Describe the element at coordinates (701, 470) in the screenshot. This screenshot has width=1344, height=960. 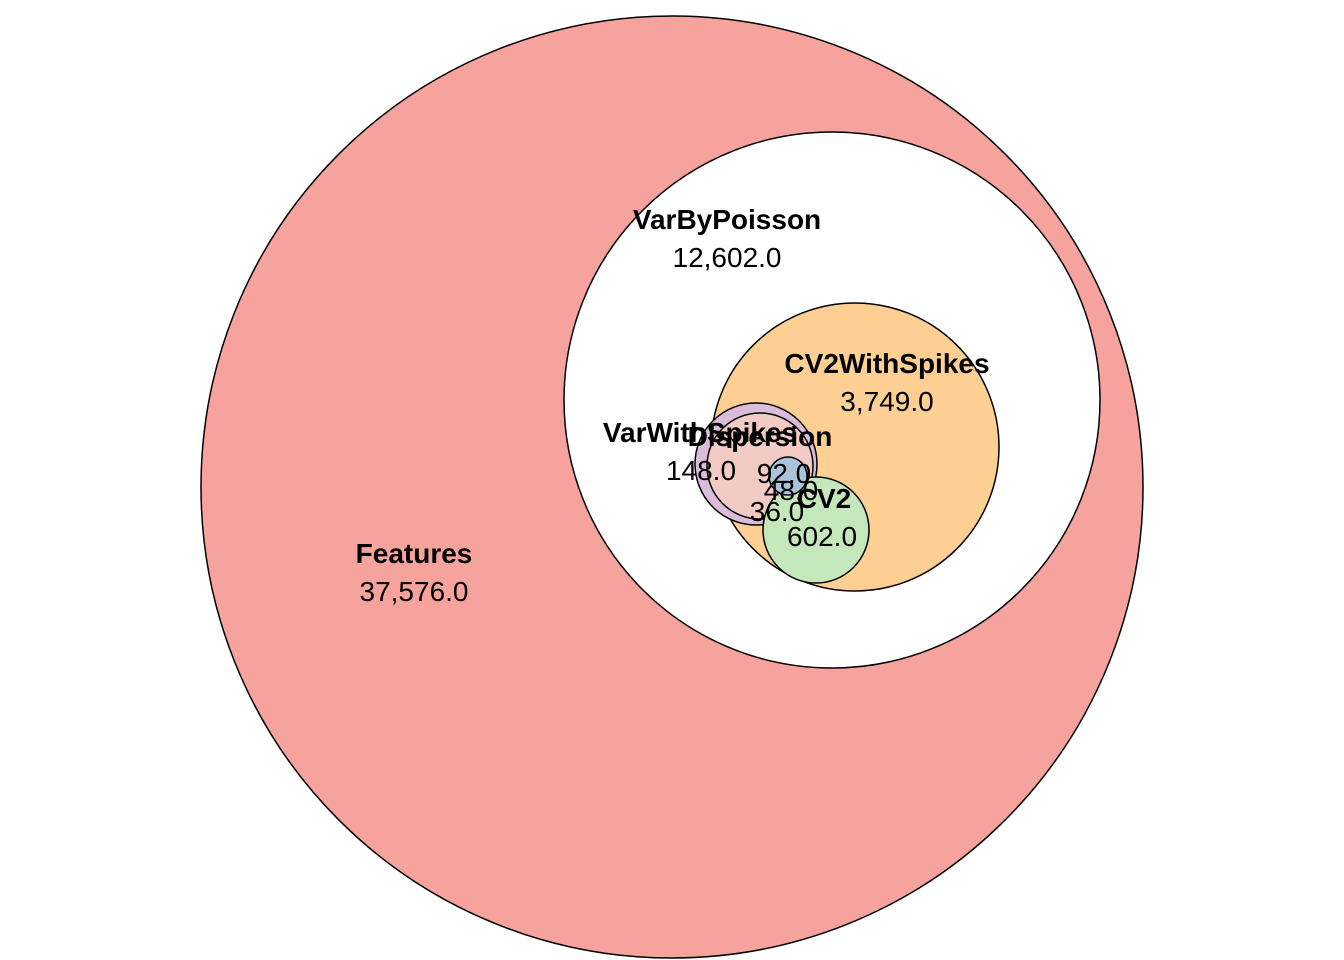
I see `varwithspikes-count: 148.0` at that location.